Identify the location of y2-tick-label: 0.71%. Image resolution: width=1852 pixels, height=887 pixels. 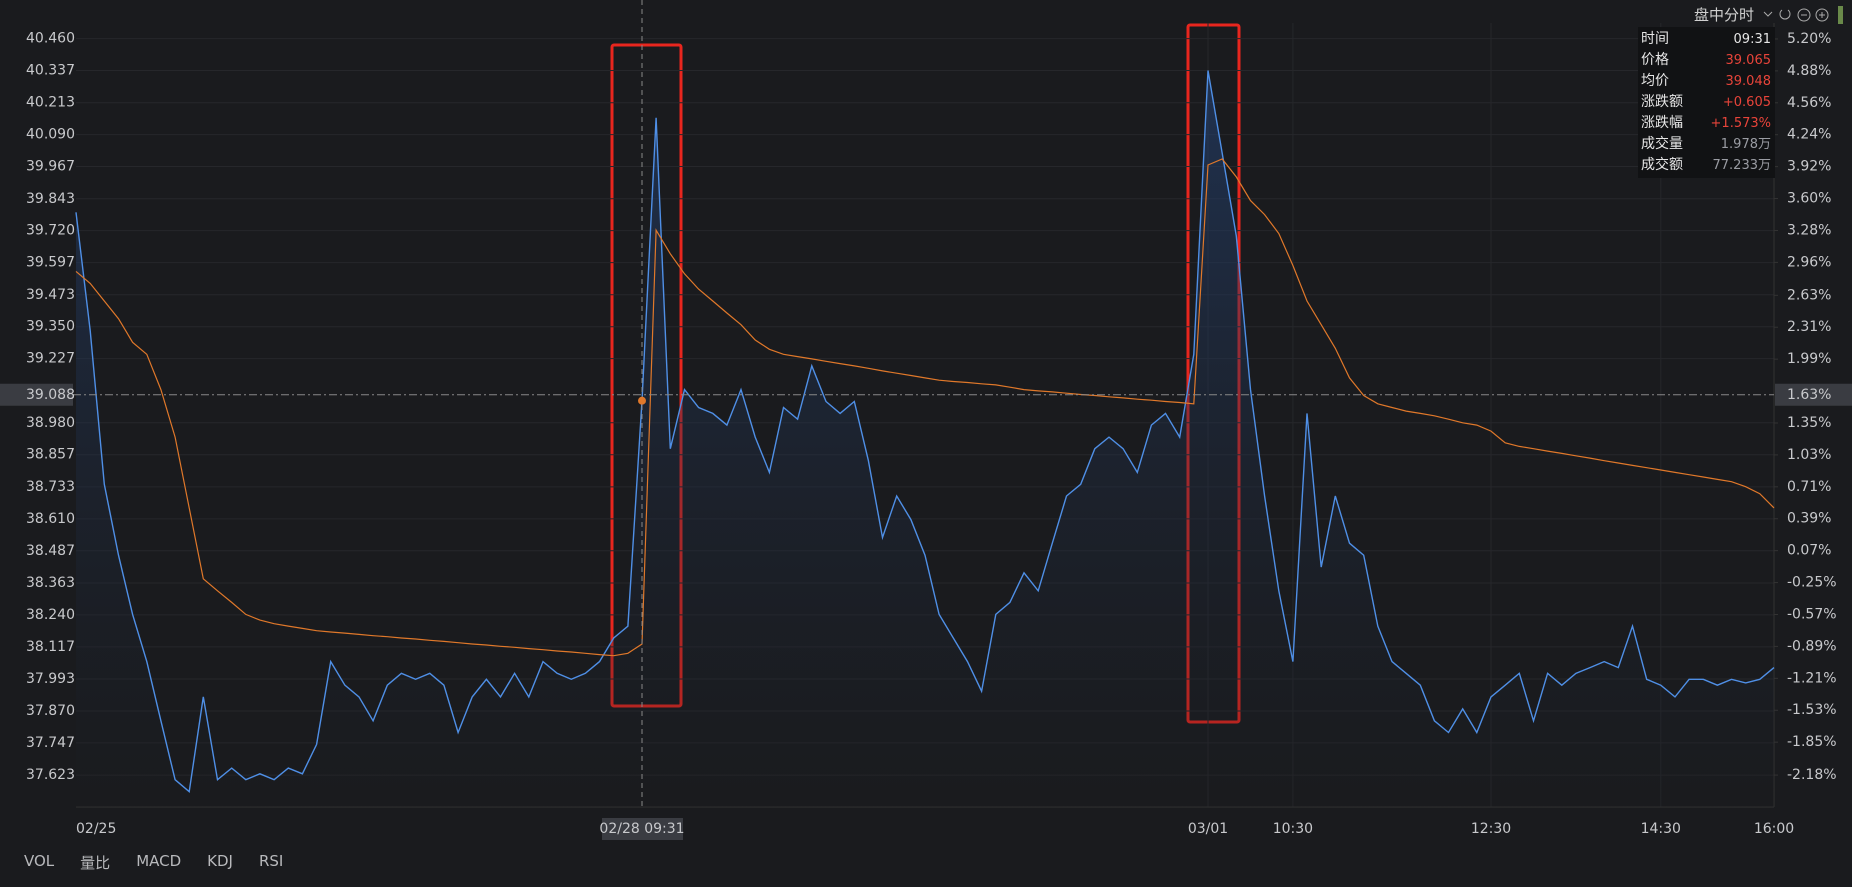
(1809, 487).